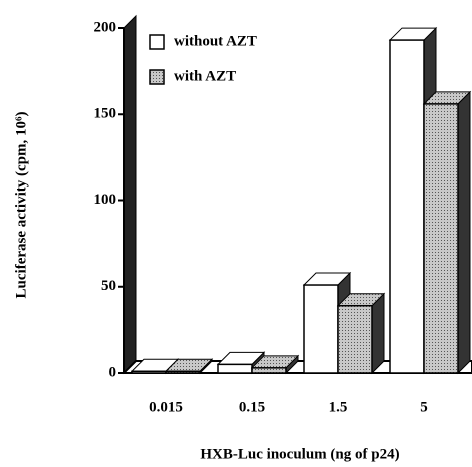 The height and width of the screenshot is (467, 472). What do you see at coordinates (338, 407) in the screenshot?
I see `x-tick-label: 1.5` at bounding box center [338, 407].